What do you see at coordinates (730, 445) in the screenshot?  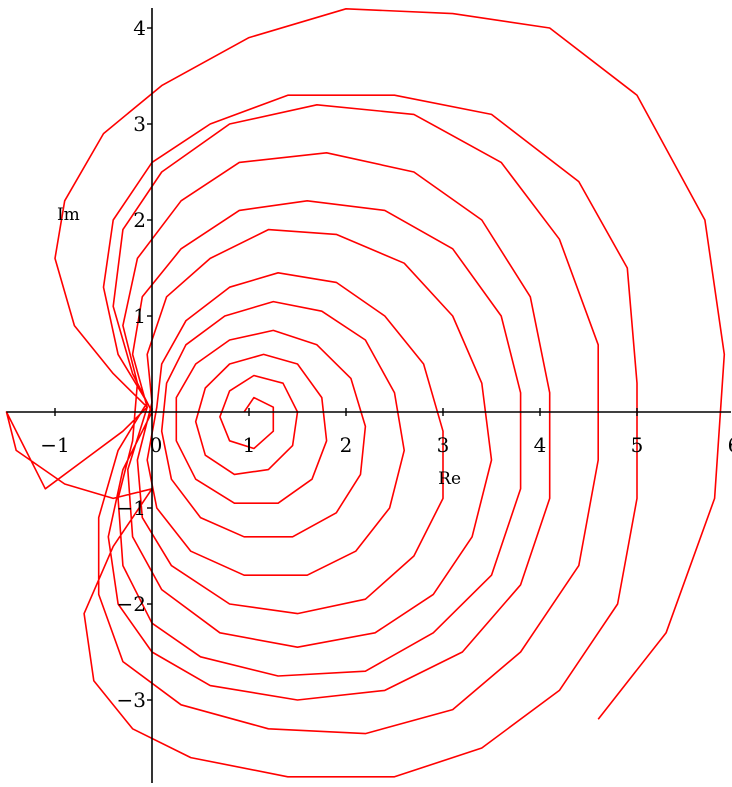 I see `x-tick-label: 6` at bounding box center [730, 445].